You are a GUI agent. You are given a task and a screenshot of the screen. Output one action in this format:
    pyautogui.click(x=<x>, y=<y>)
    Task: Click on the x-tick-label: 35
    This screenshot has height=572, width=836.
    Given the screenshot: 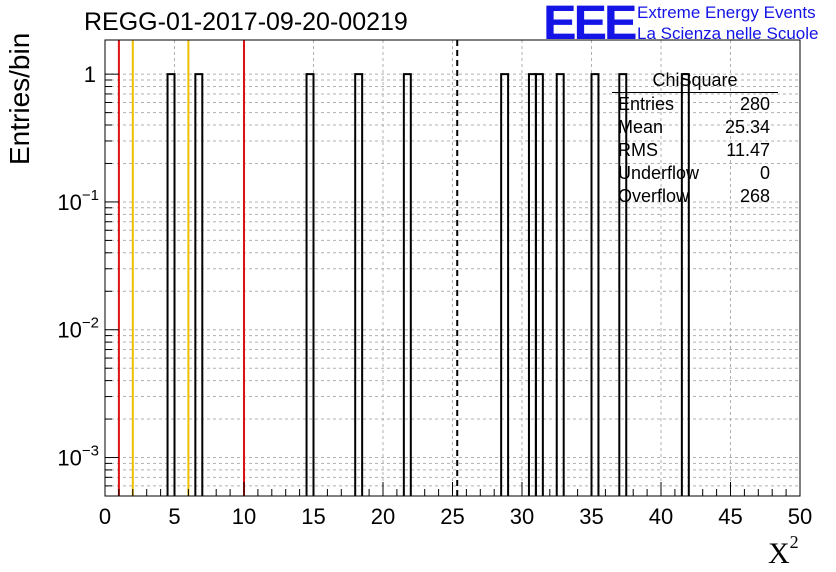 What is the action you would take?
    pyautogui.click(x=591, y=516)
    